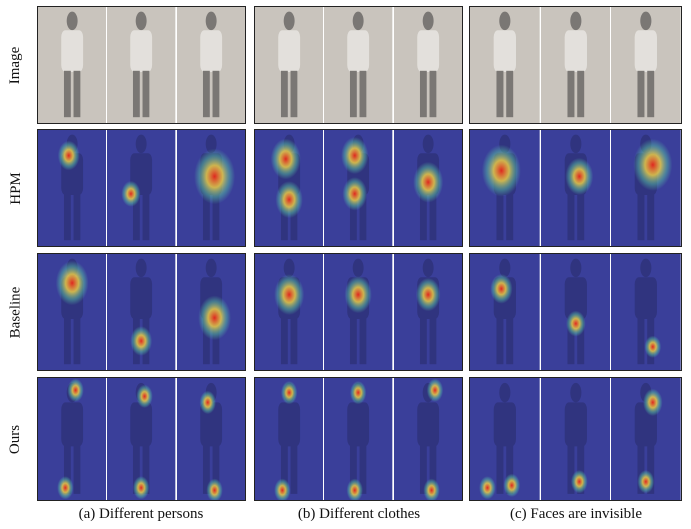 Image resolution: width=691 pixels, height=529 pixels. Describe the element at coordinates (15, 439) in the screenshot. I see `row-label-ours: Ours` at that location.